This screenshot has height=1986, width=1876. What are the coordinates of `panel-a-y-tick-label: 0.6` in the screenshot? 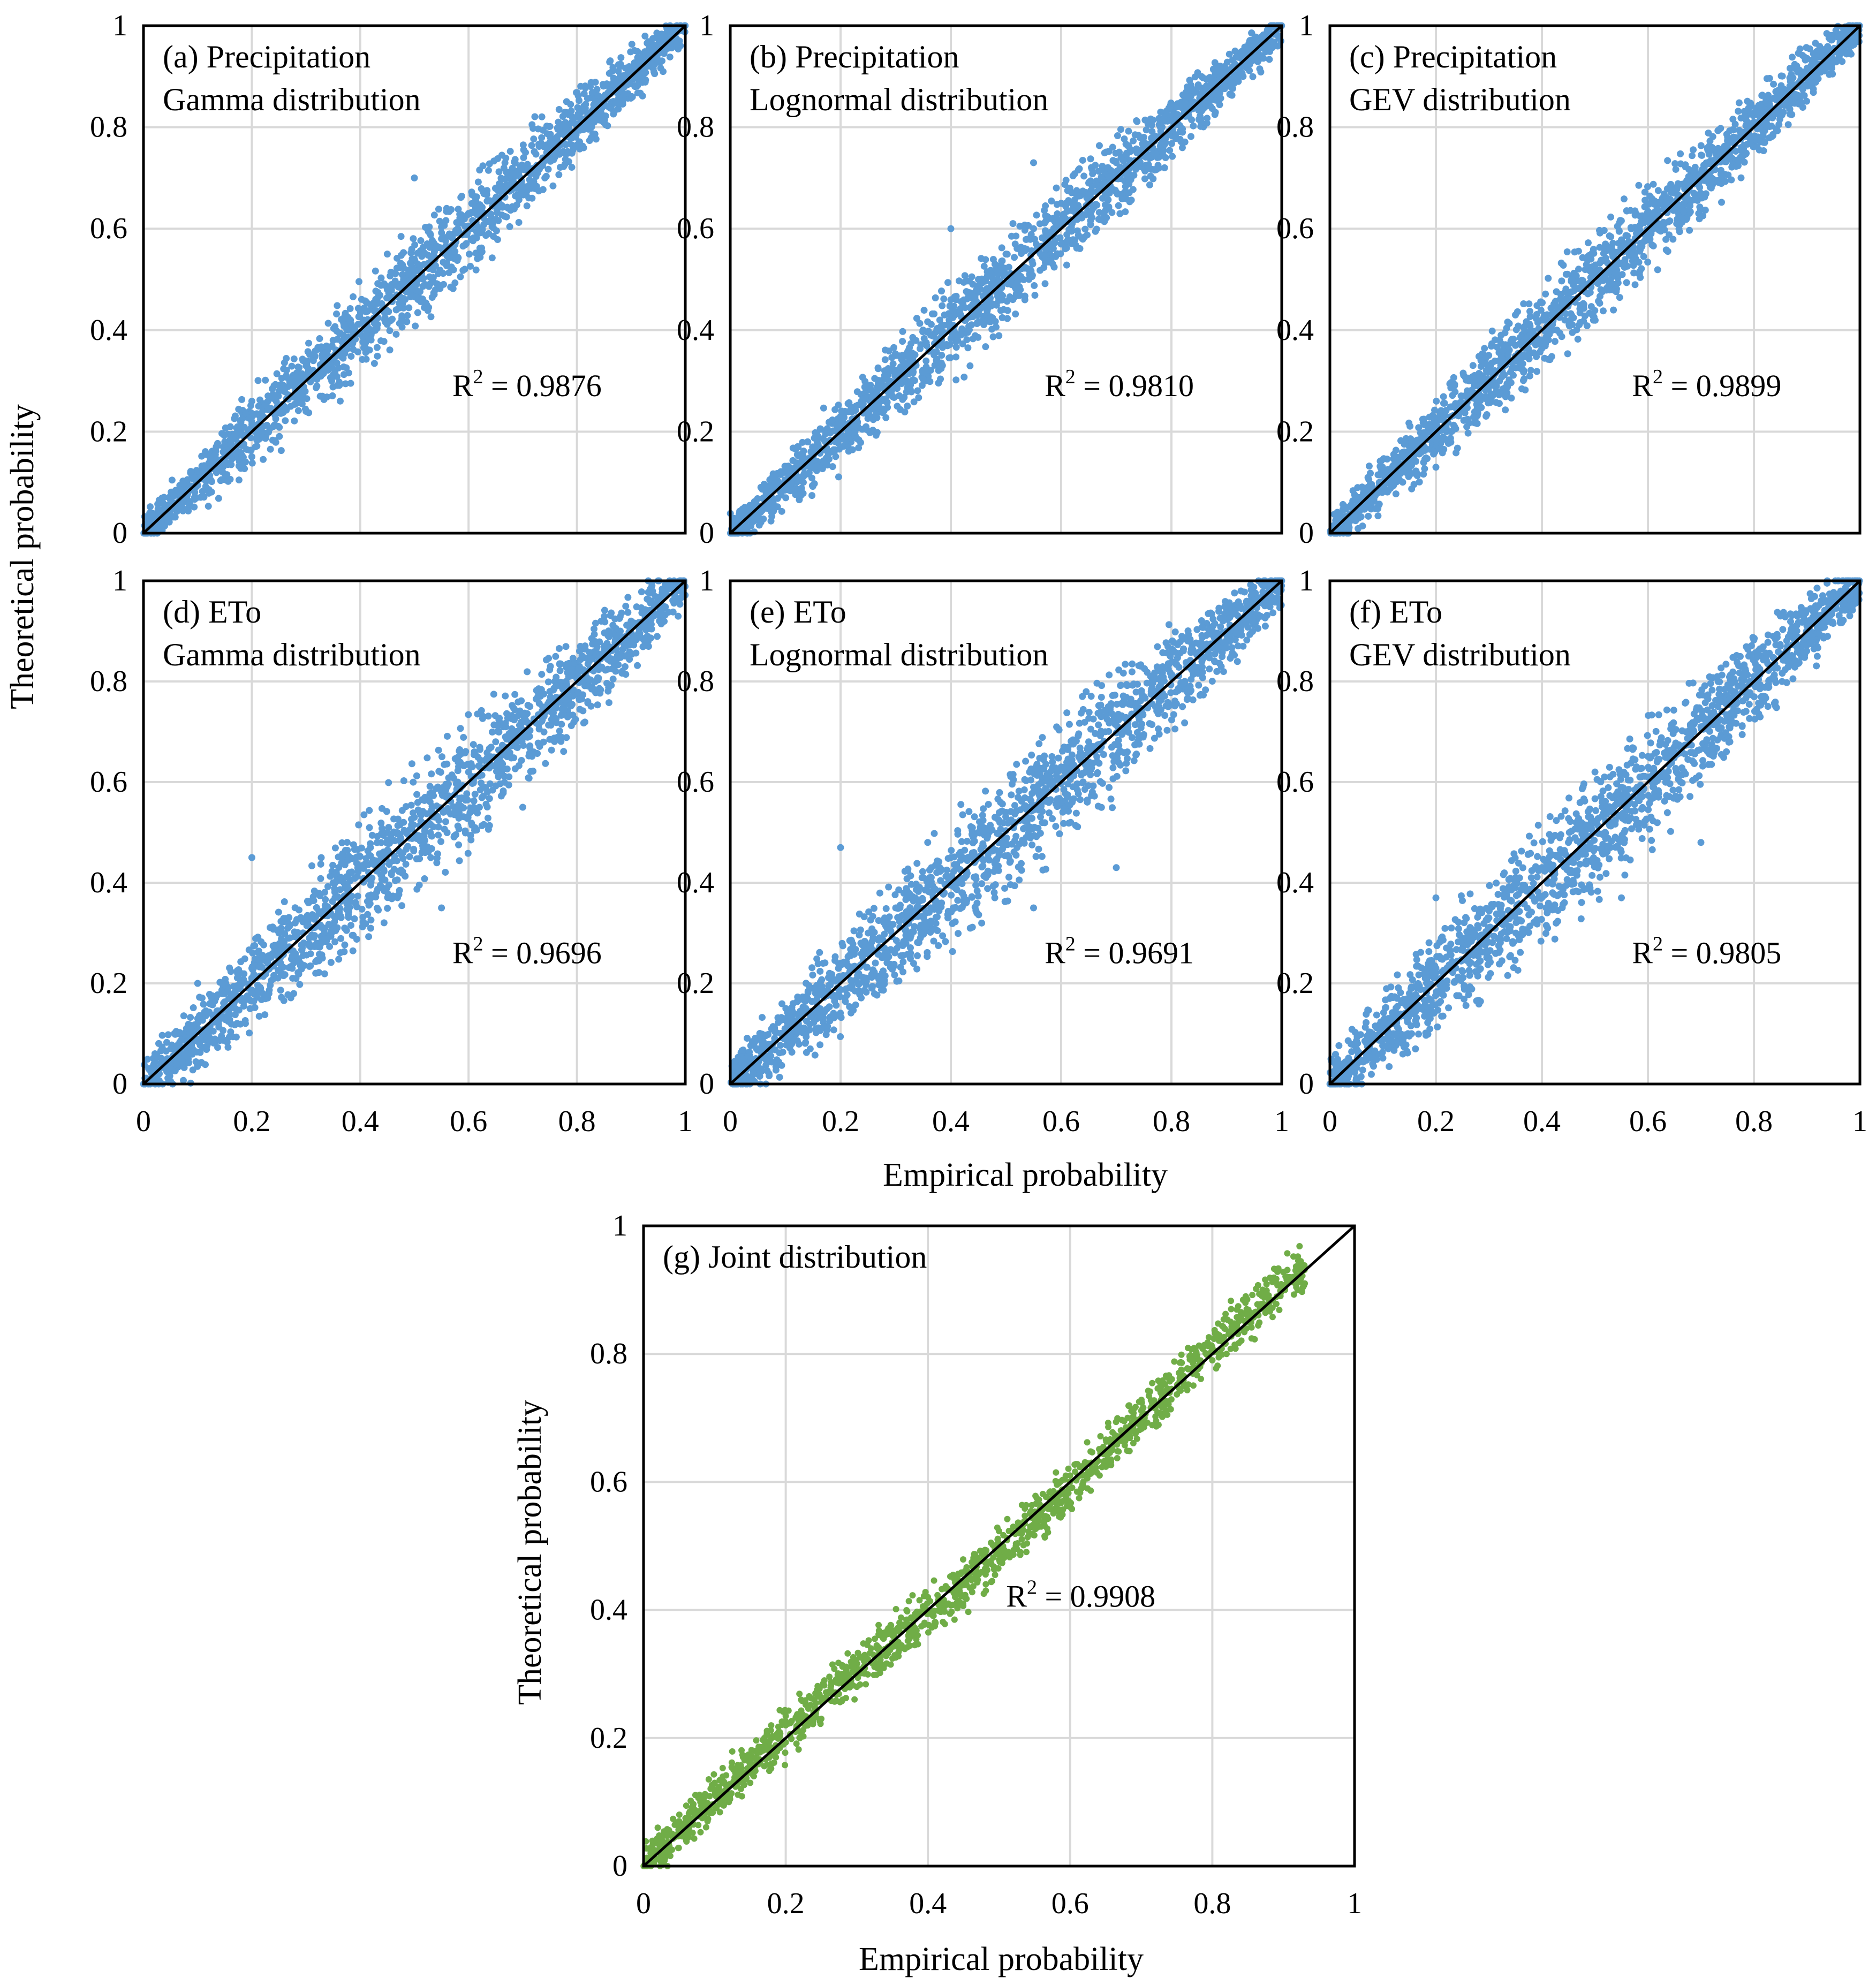 It's located at (108, 228).